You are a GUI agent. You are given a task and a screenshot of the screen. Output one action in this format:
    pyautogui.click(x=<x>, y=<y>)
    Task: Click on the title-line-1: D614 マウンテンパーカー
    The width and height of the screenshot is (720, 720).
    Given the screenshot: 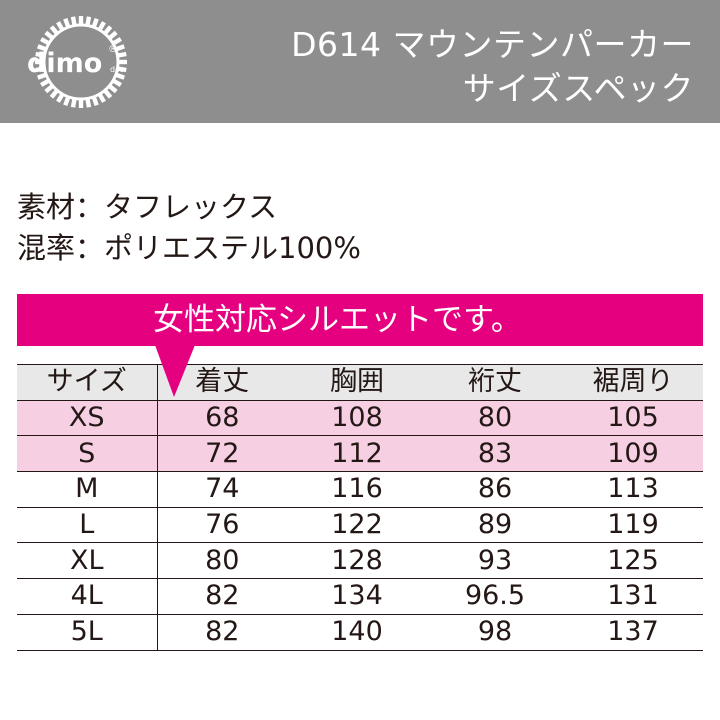 What is the action you would take?
    pyautogui.click(x=492, y=44)
    